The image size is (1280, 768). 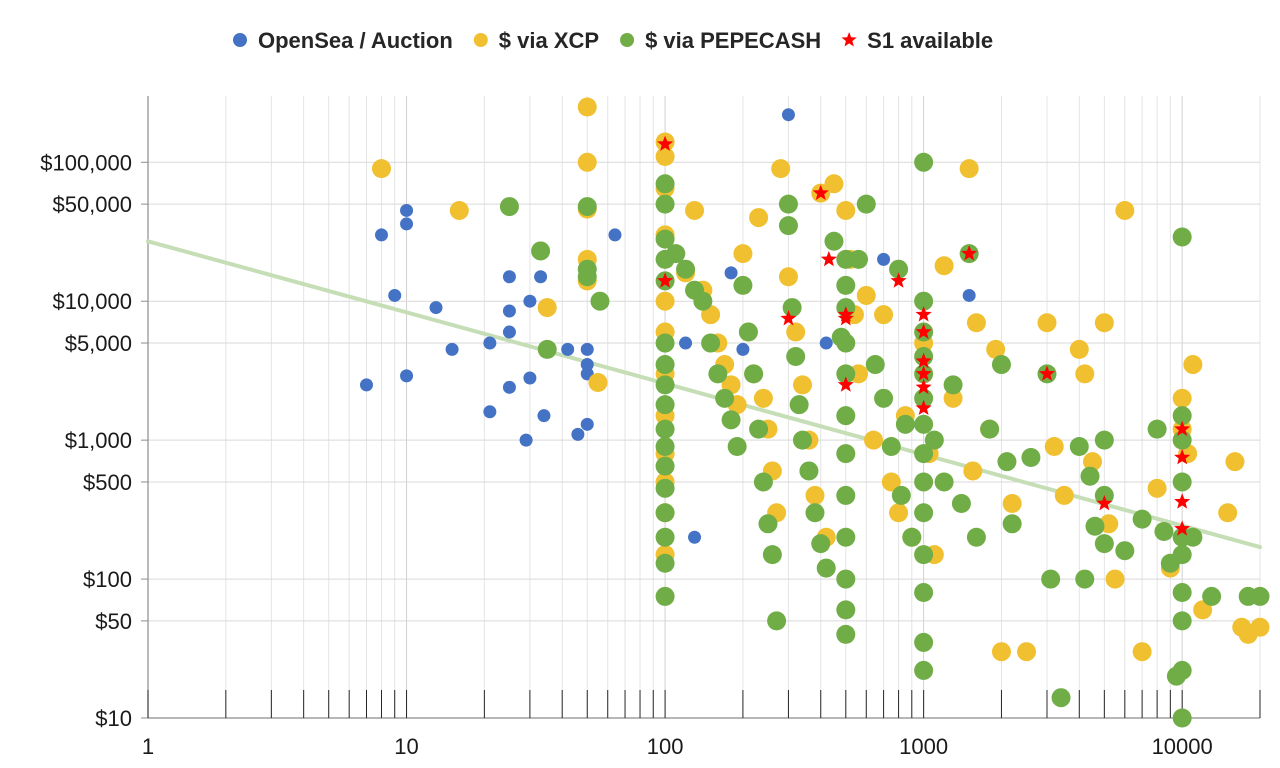 I want to click on y-tick-label: $100,000, so click(x=86, y=162).